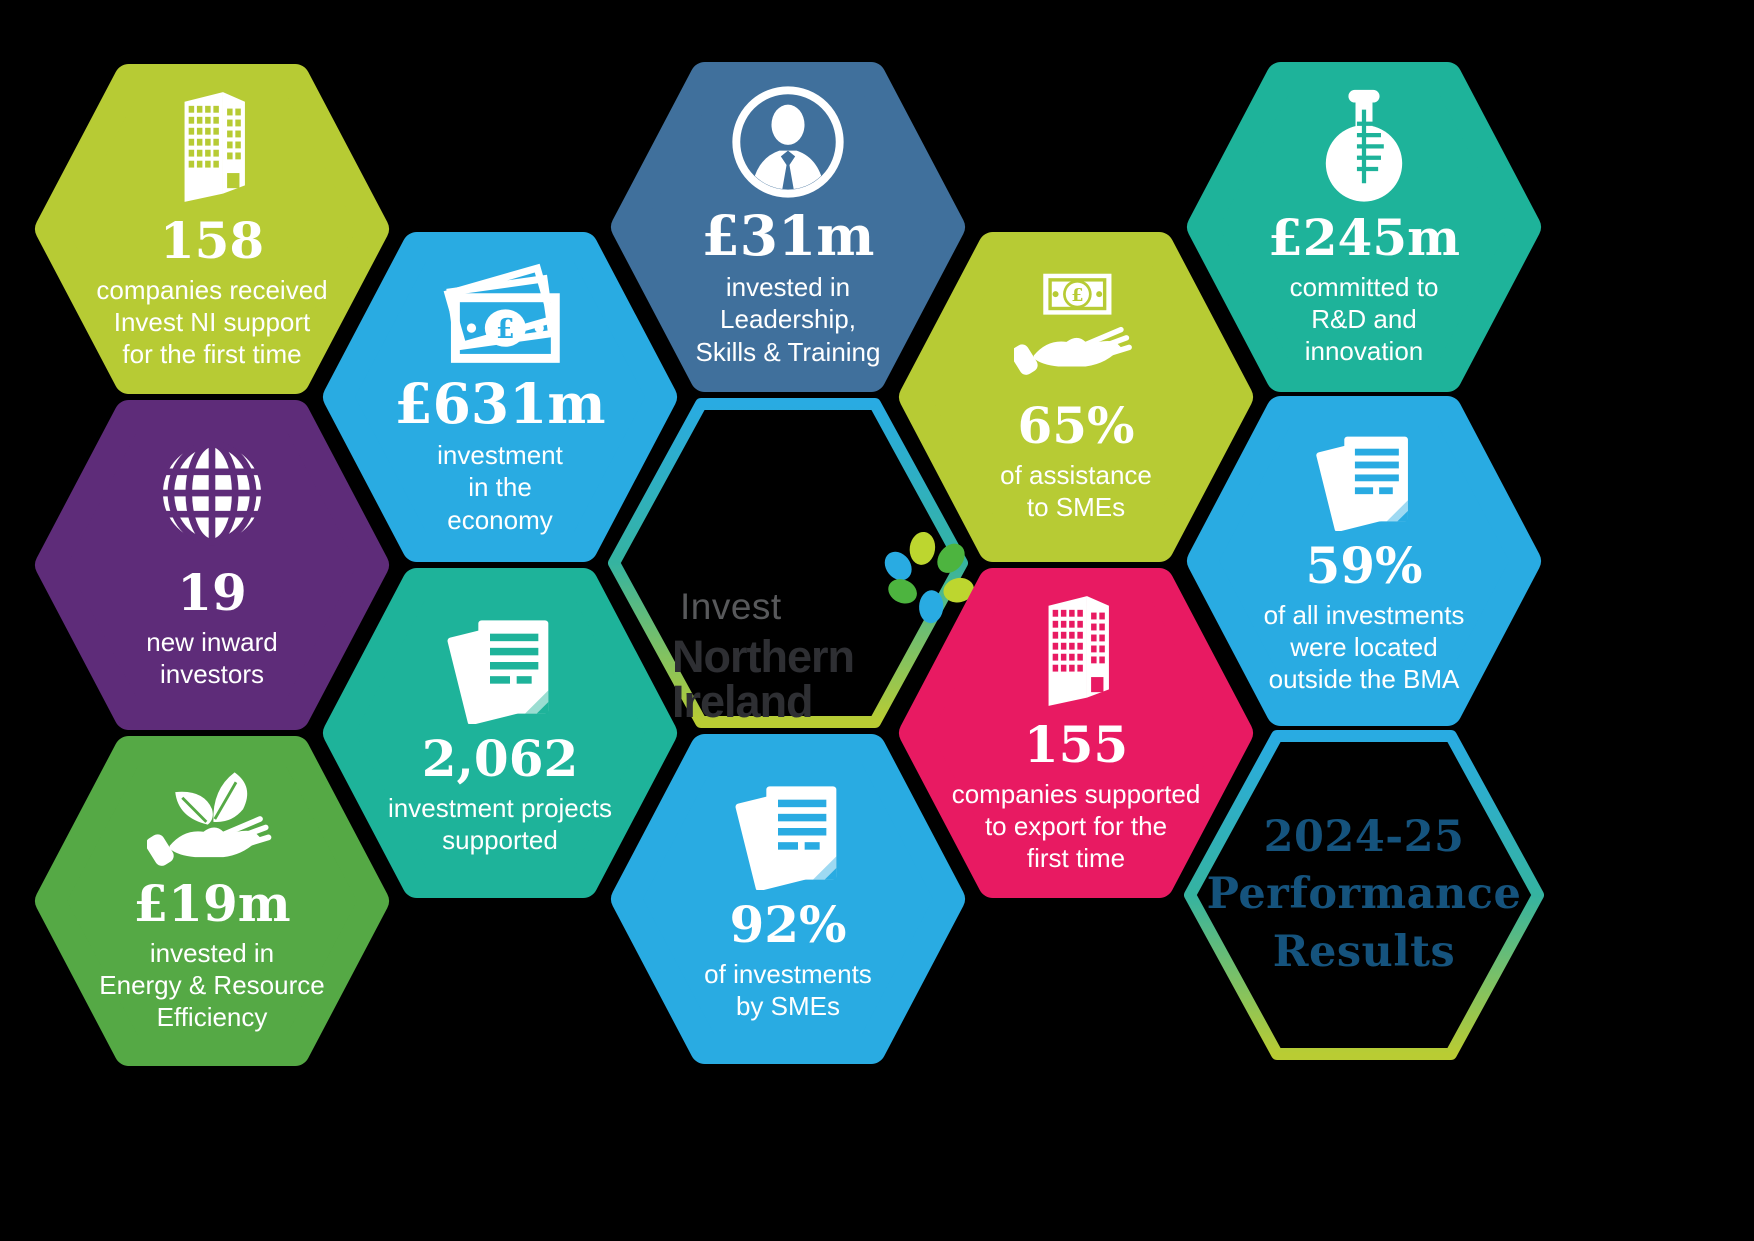 The height and width of the screenshot is (1241, 1754). I want to click on globe-icon, so click(212, 493).